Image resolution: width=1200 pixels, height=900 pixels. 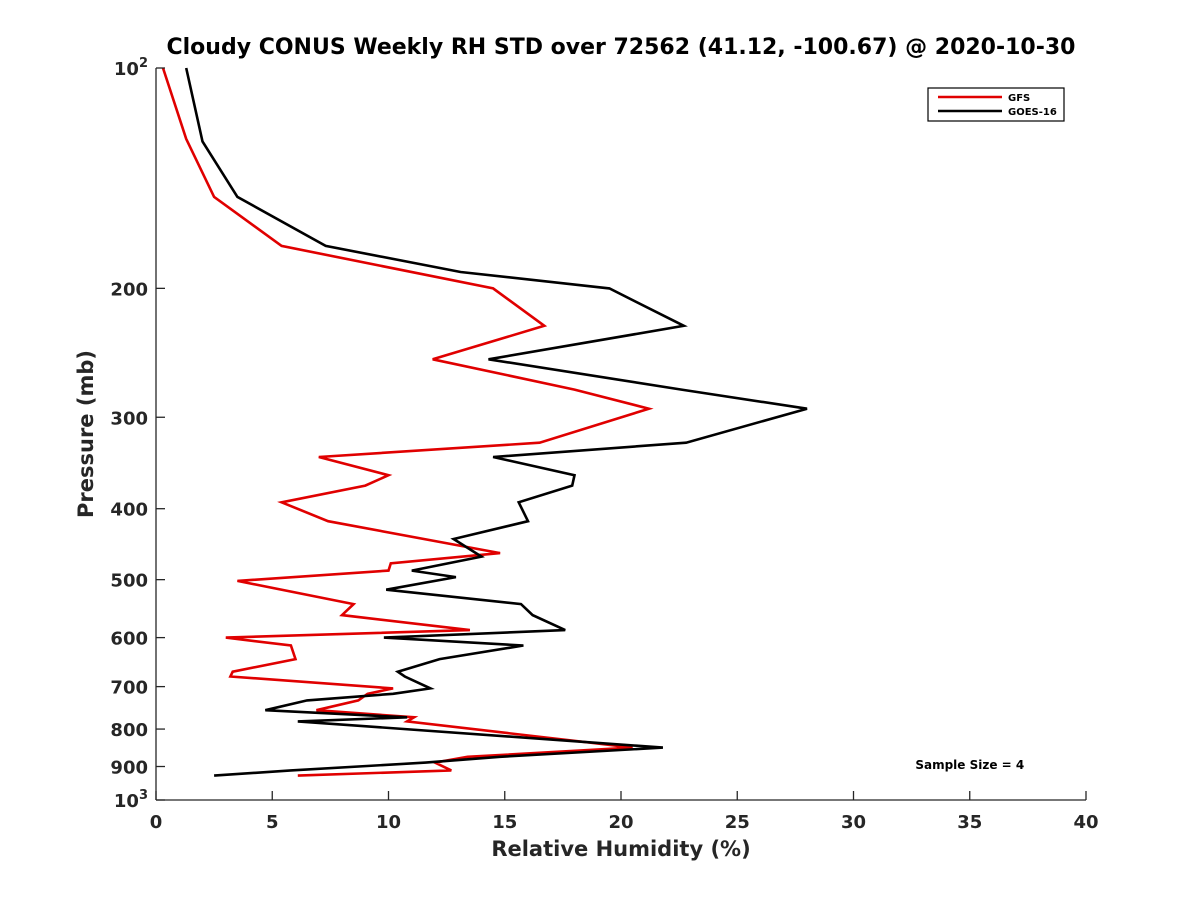 I want to click on y-tick-label: 300, so click(x=129, y=418).